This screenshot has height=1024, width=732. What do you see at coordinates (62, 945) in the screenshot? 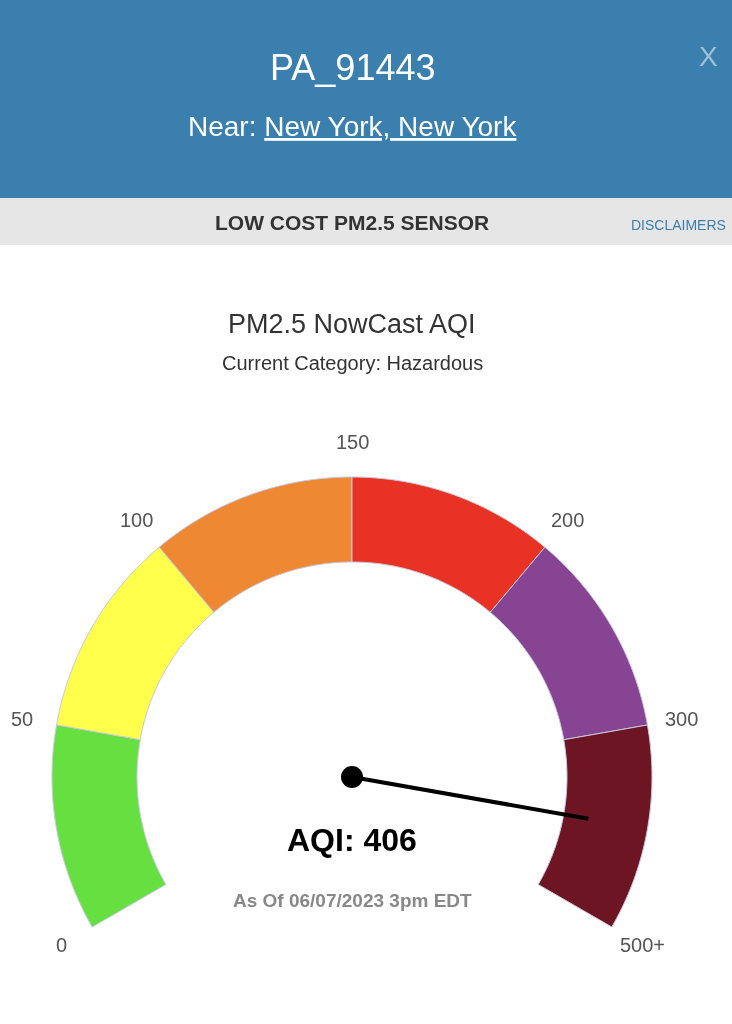
I see `slice-label: 0` at bounding box center [62, 945].